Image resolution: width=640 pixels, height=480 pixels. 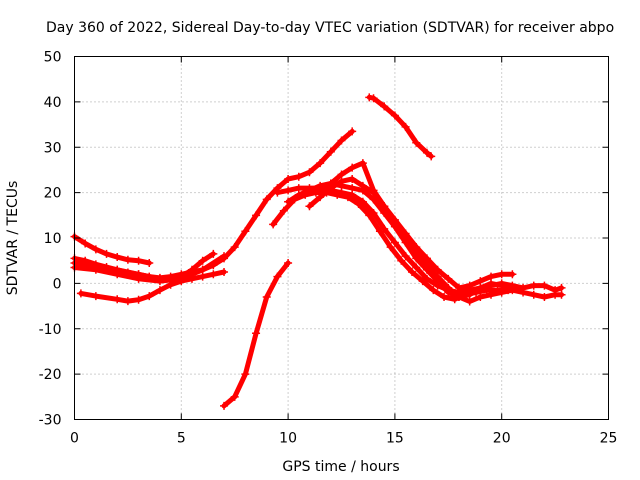 What do you see at coordinates (53, 58) in the screenshot?
I see `y-tick-label: 50` at bounding box center [53, 58].